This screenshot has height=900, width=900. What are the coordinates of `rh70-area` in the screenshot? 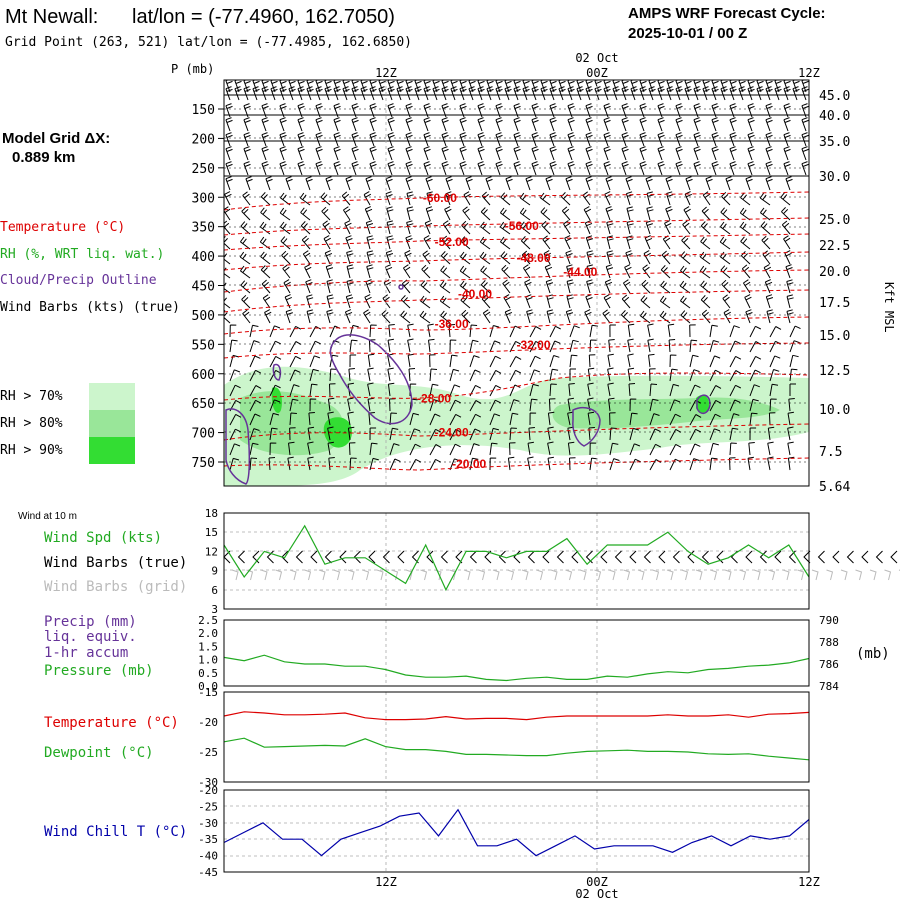 It's located at (516, 426).